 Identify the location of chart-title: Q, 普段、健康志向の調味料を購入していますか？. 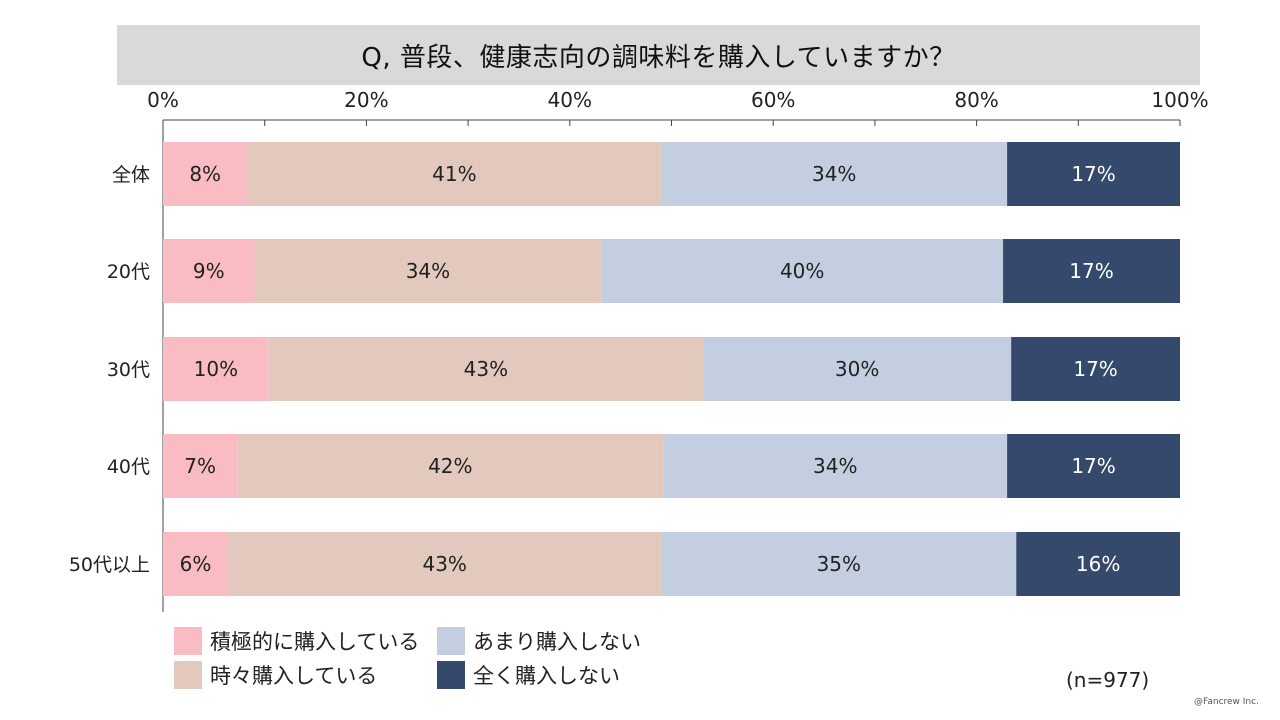
(658, 57).